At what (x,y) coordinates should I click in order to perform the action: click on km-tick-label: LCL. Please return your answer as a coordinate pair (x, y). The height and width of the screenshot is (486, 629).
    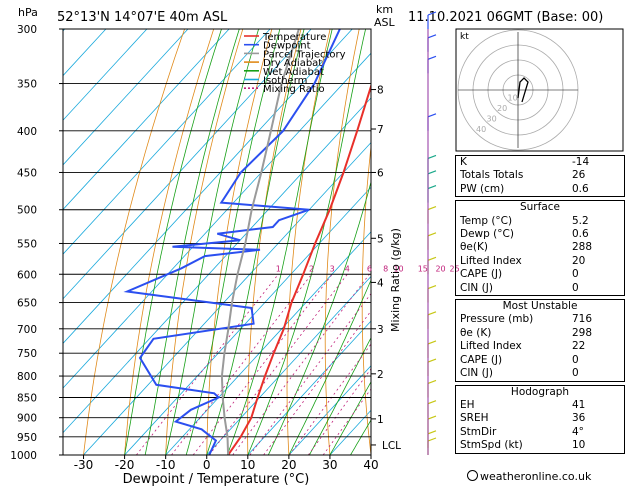
    Looking at the image, I should click on (391, 446).